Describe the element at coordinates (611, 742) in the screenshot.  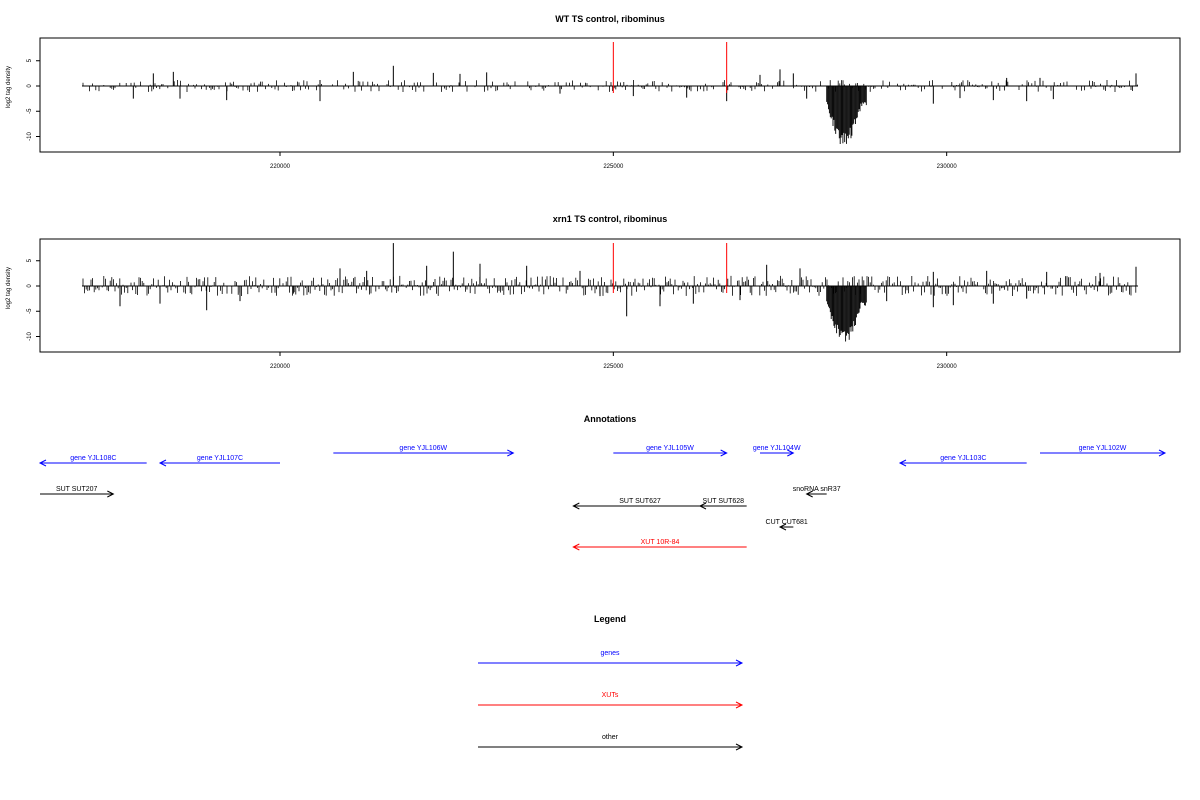
I see `legend-item: other` at that location.